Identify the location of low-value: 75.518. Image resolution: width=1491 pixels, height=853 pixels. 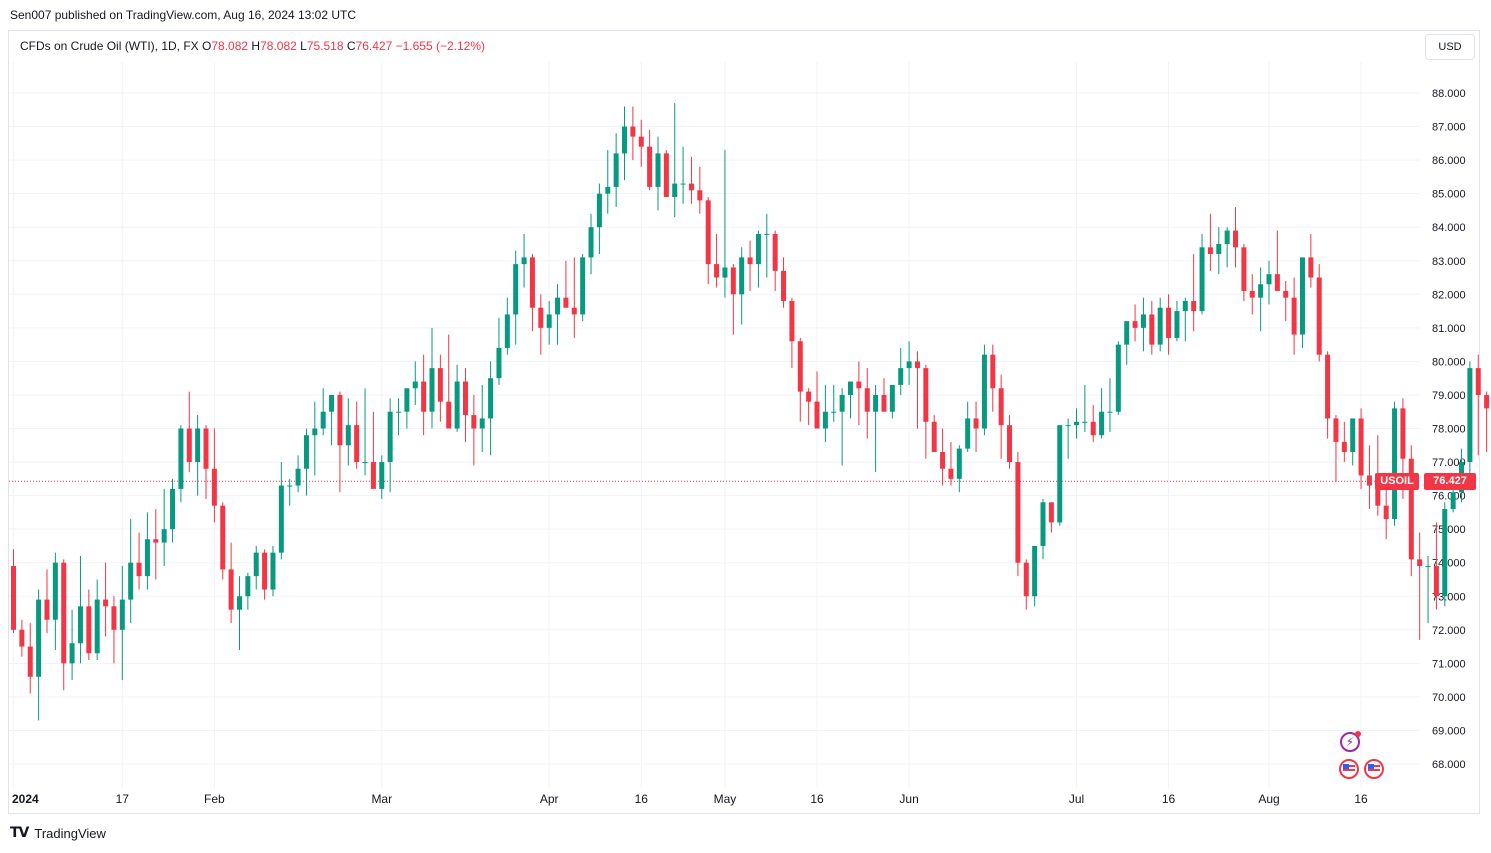
(325, 46).